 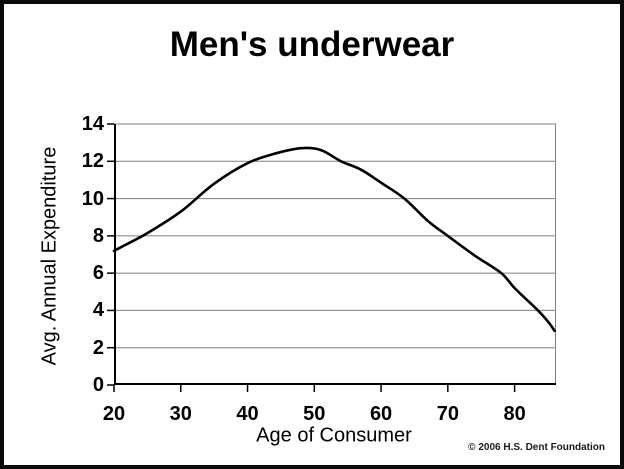 What do you see at coordinates (98, 235) in the screenshot?
I see `y-tick-label: 8` at bounding box center [98, 235].